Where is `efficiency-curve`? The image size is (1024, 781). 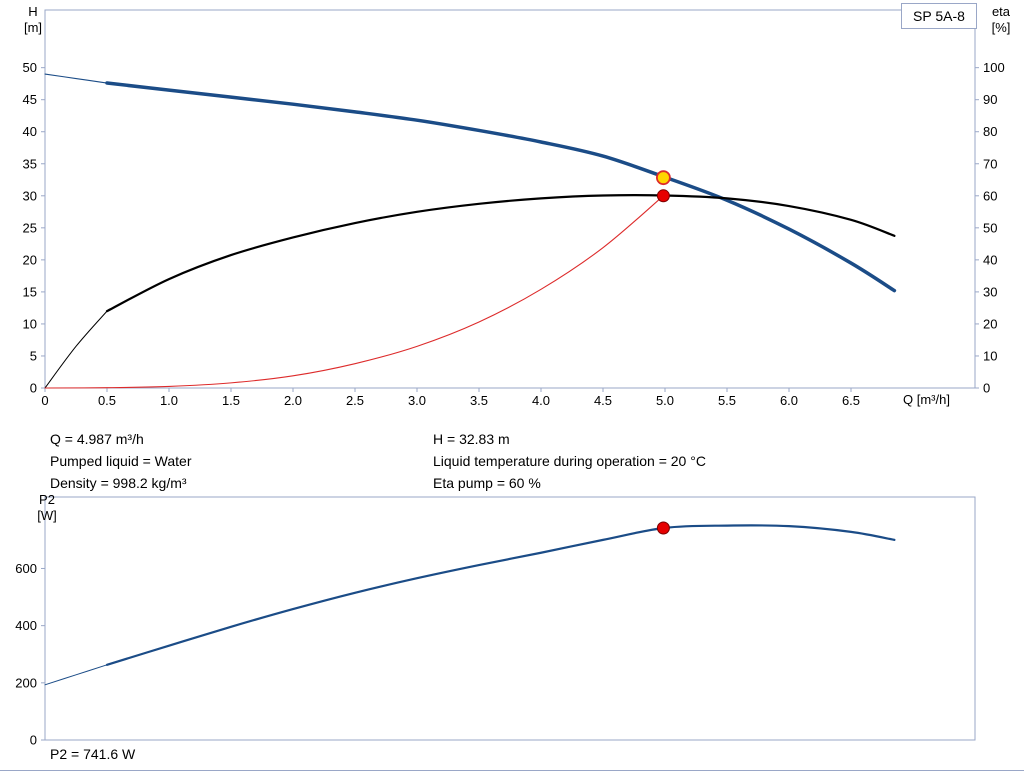 efficiency-curve is located at coordinates (500, 253).